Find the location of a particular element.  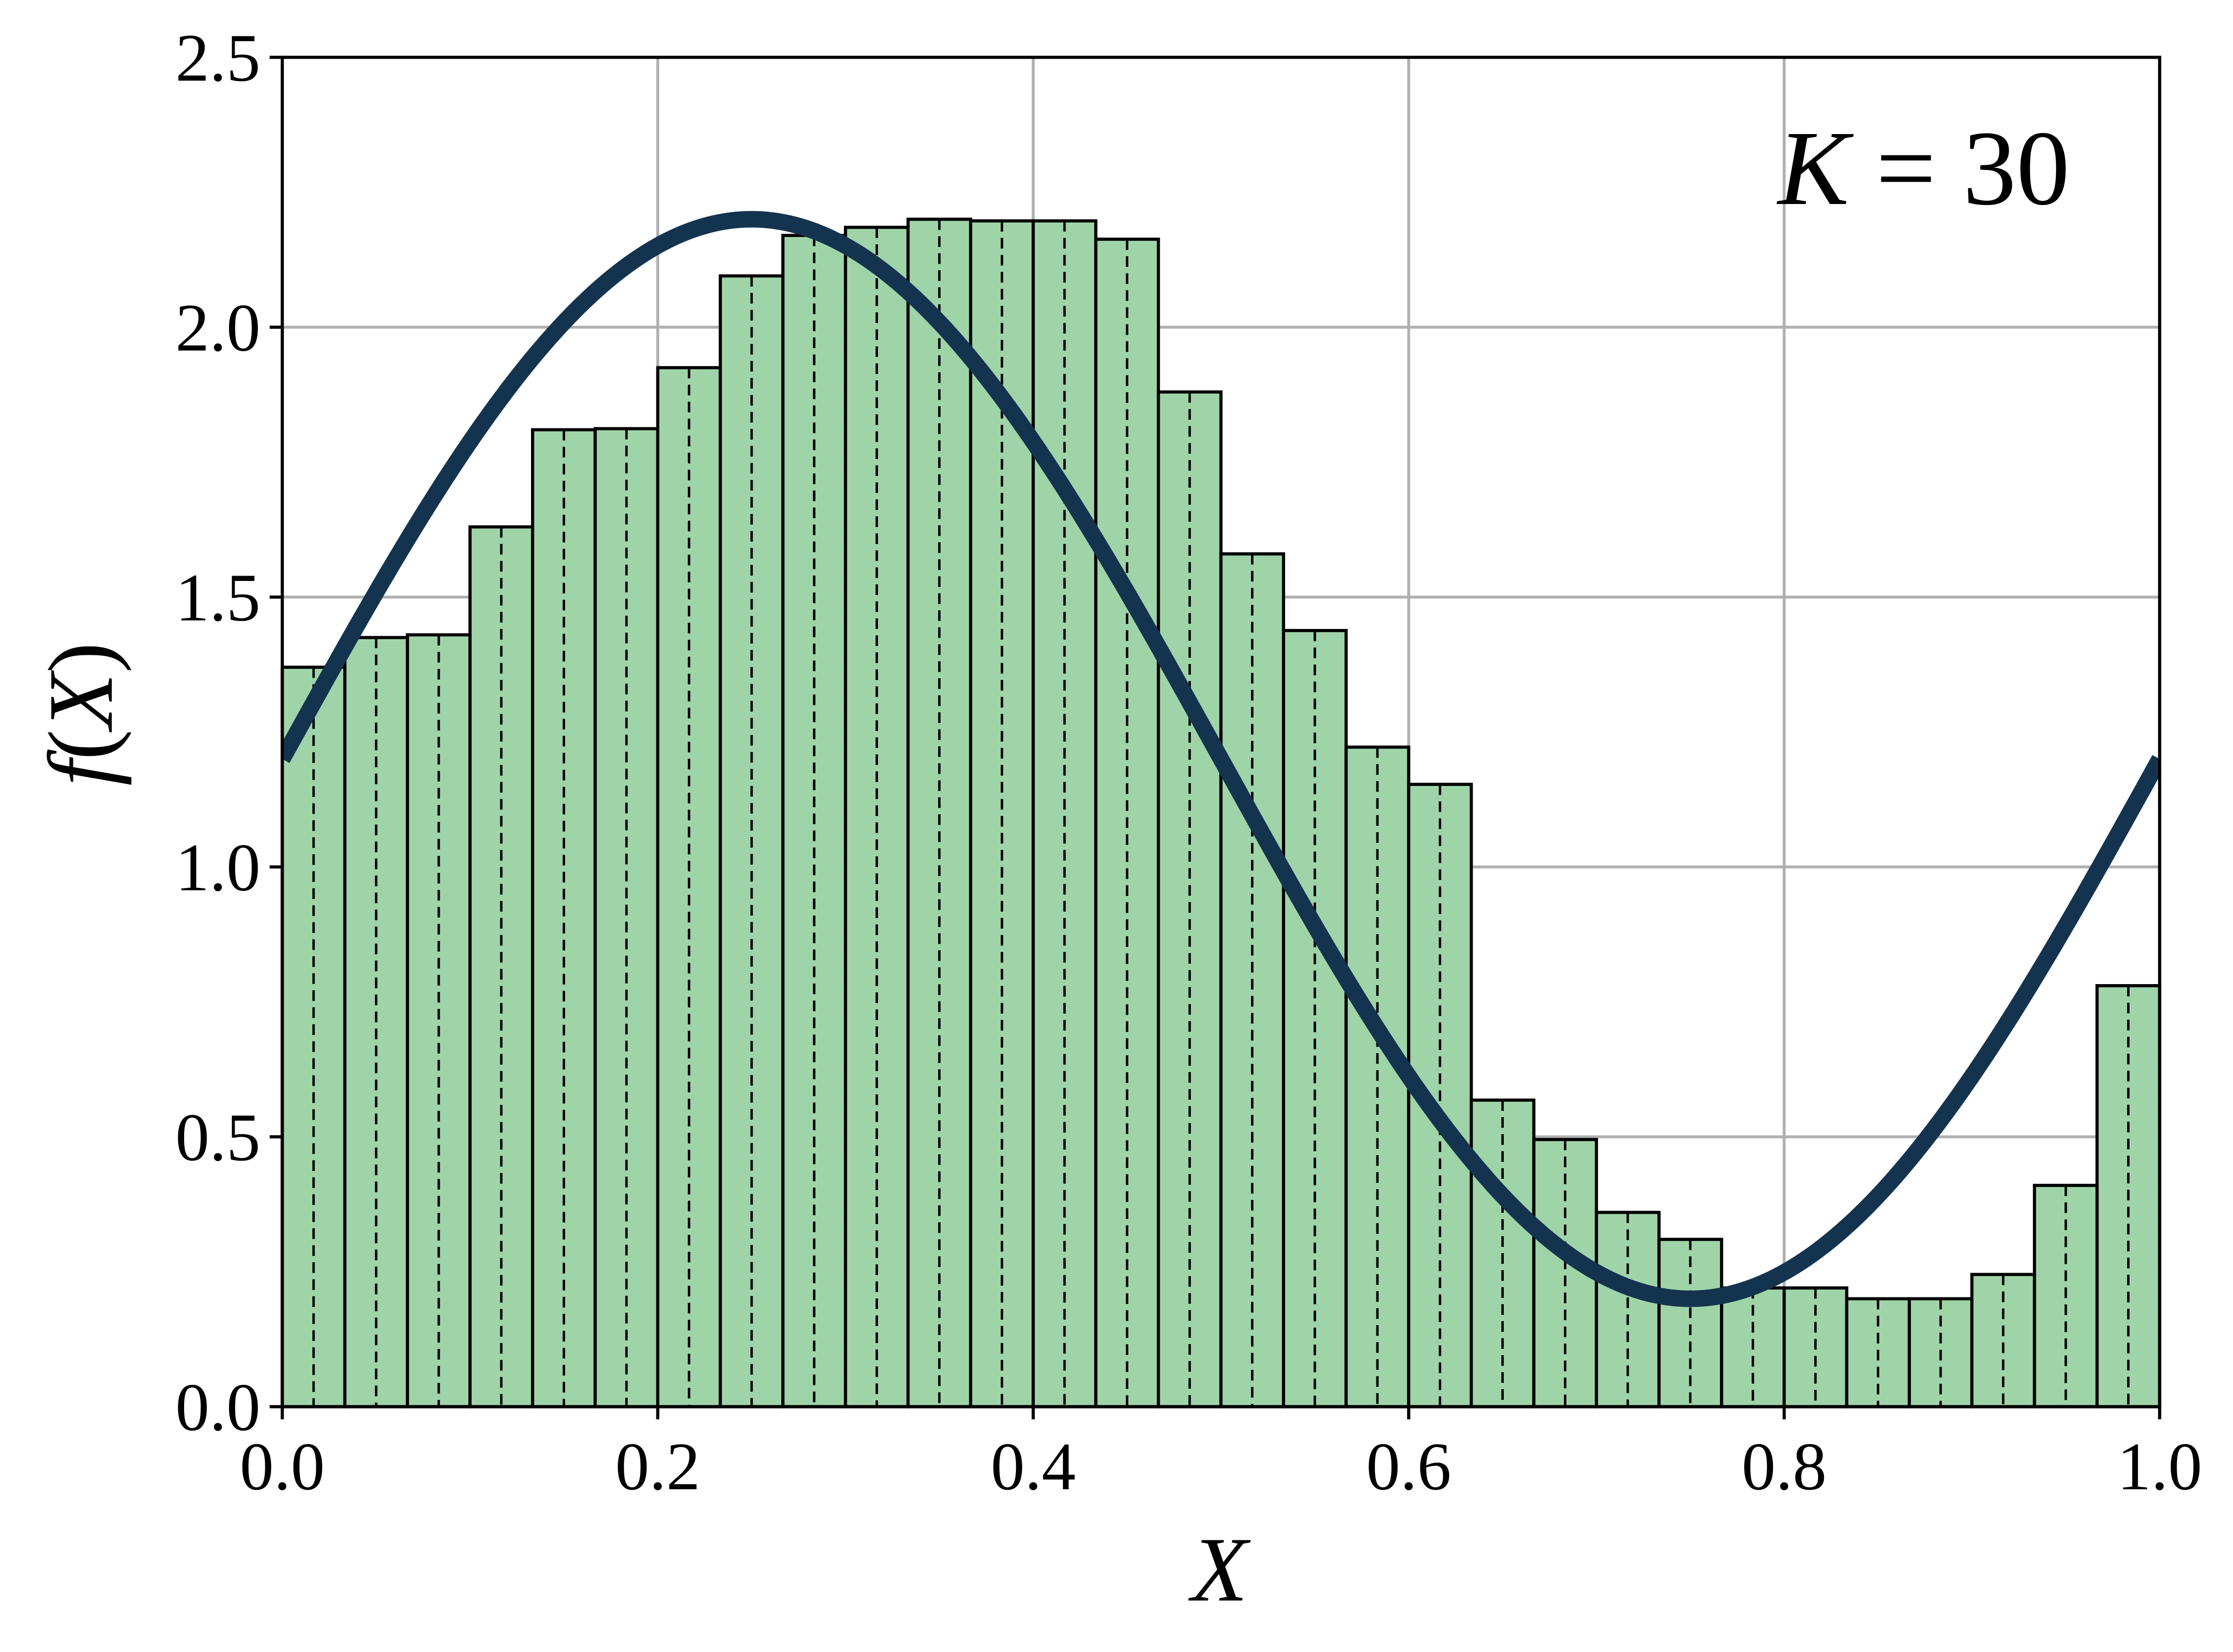

y-axis-title: f(X) is located at coordinates (81, 713).